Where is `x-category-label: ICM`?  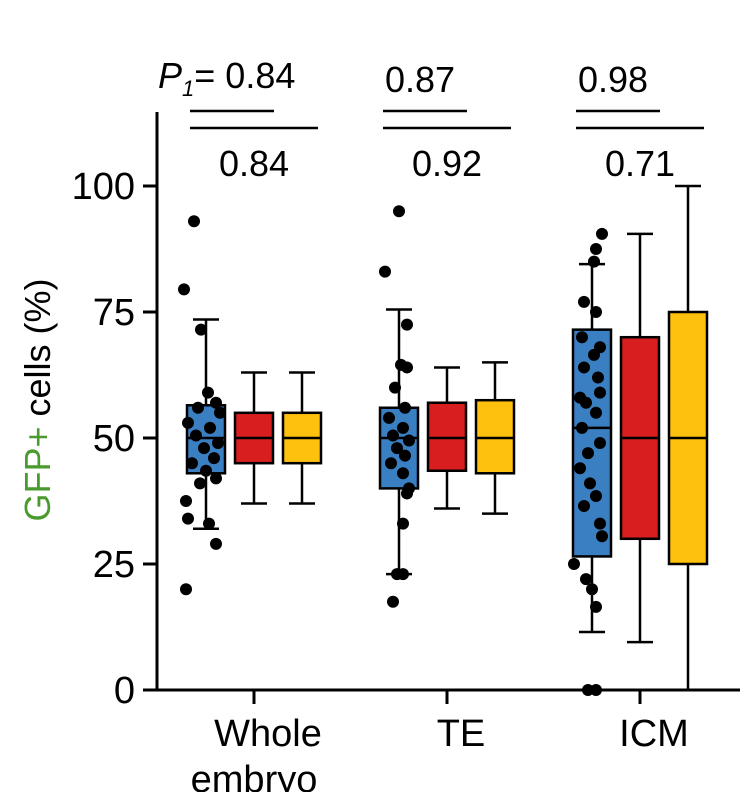 x-category-label: ICM is located at coordinates (654, 734).